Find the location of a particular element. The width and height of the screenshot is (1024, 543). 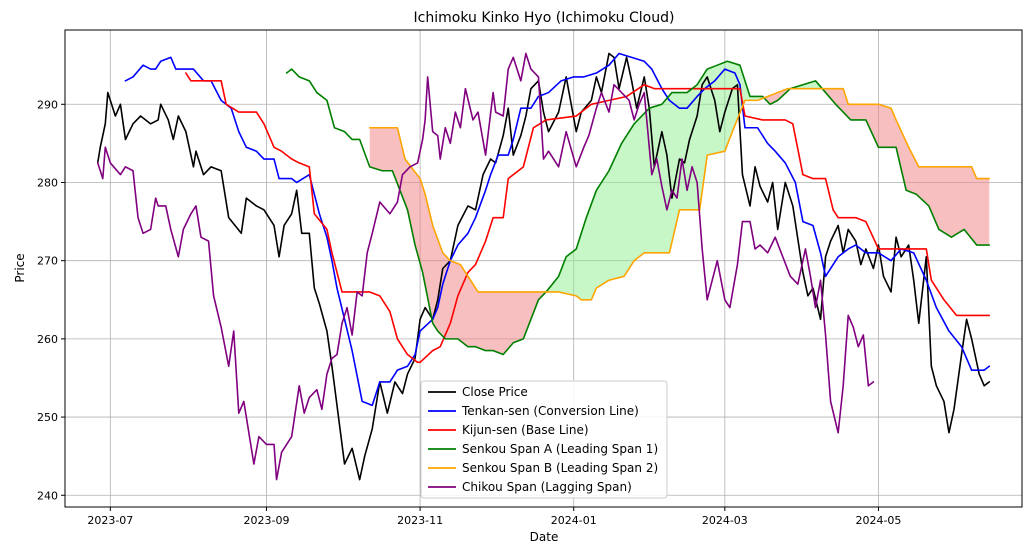

x-tick-label: 2024-05 is located at coordinates (878, 520).